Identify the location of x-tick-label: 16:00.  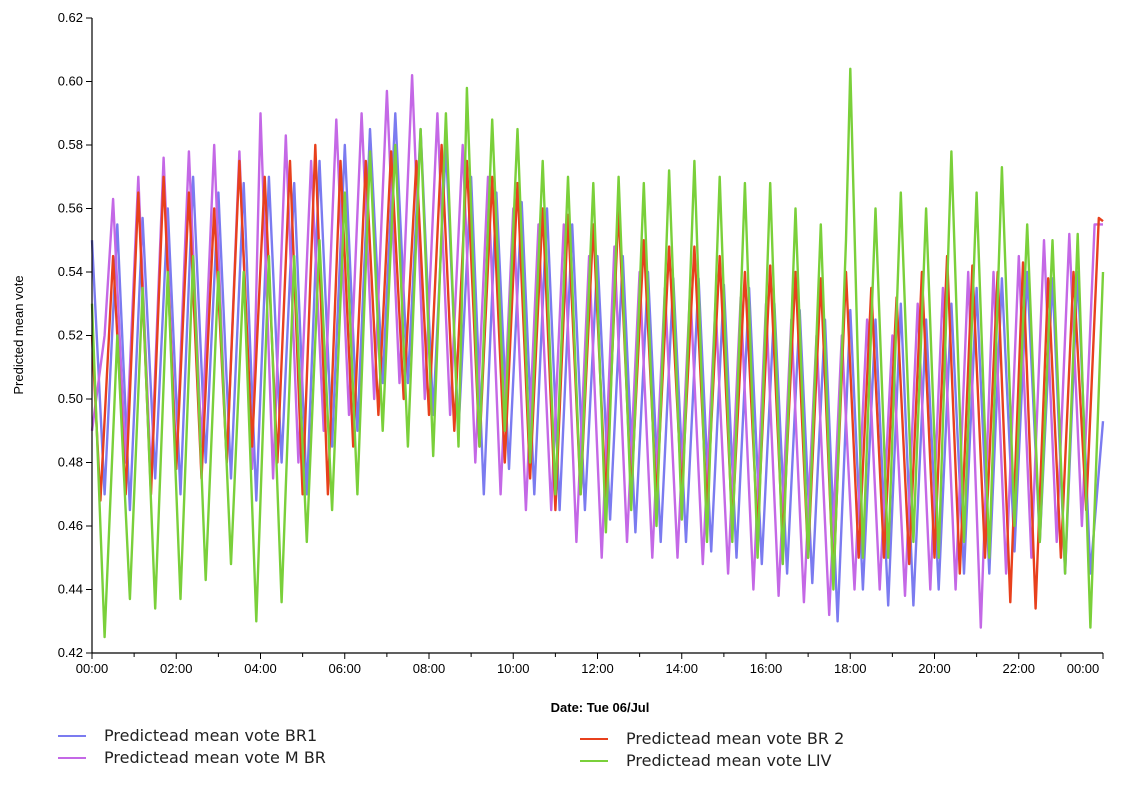
(766, 668).